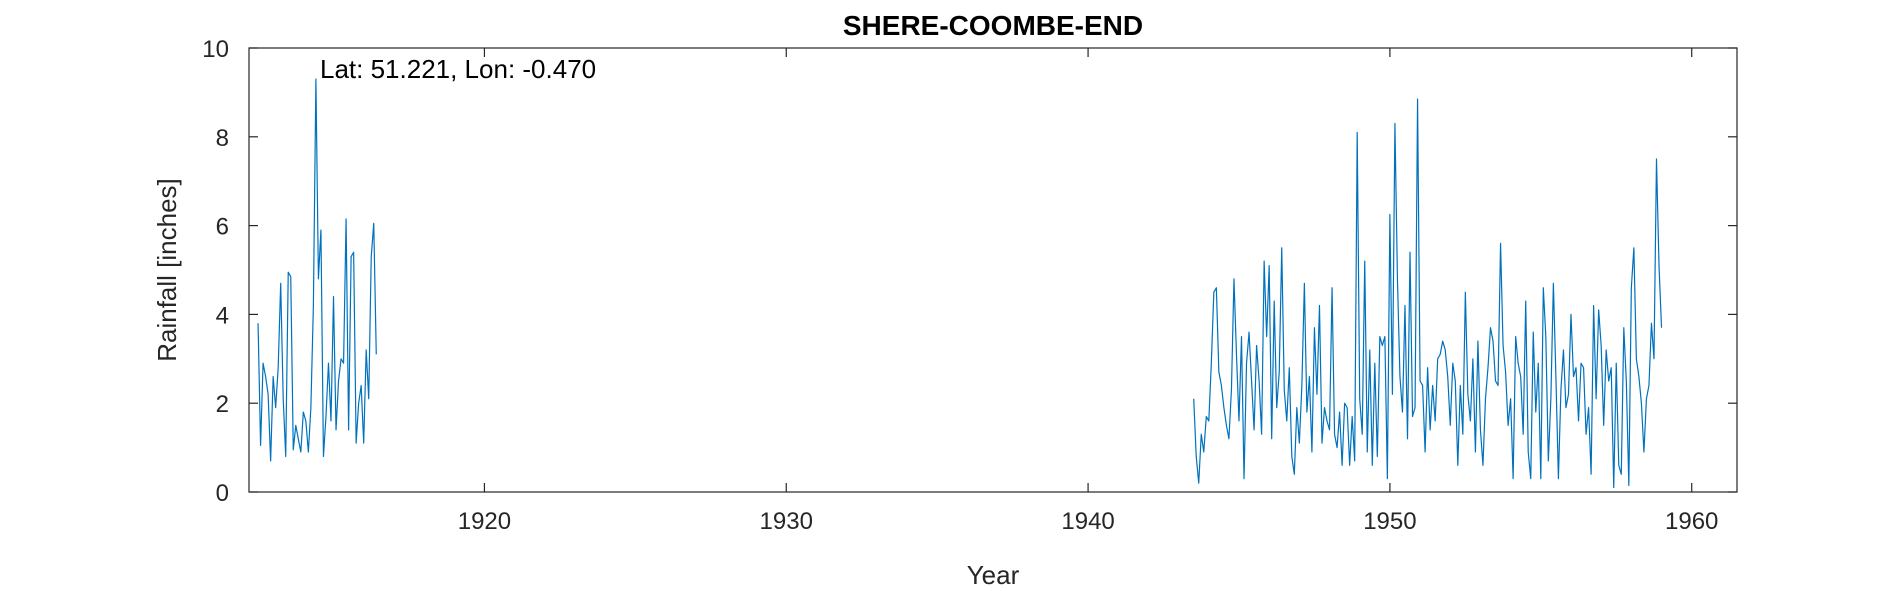 This screenshot has width=1890, height=591. What do you see at coordinates (1691, 521) in the screenshot?
I see `x-tick-label: 1960` at bounding box center [1691, 521].